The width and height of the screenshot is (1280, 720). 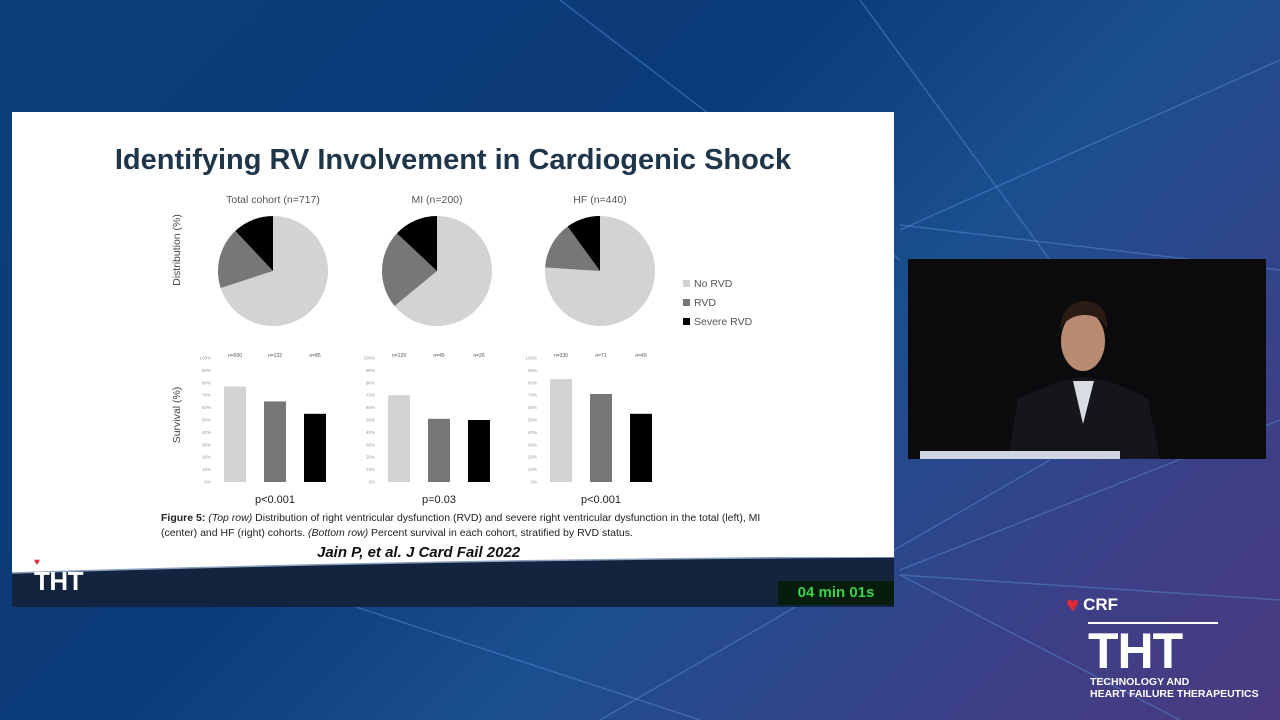 What do you see at coordinates (600, 356) in the screenshot?
I see `bar-n-label: n=71` at bounding box center [600, 356].